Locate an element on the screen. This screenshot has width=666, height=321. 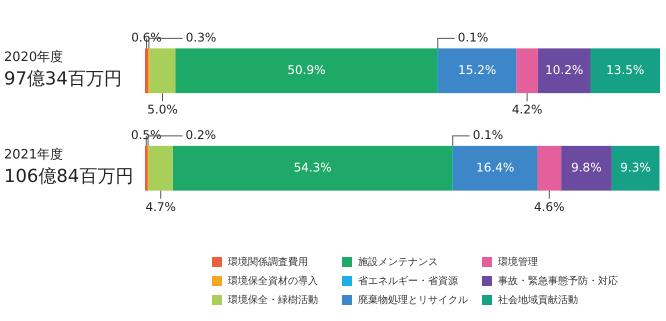
legend-label: 施設メンテナンス is located at coordinates (398, 262).